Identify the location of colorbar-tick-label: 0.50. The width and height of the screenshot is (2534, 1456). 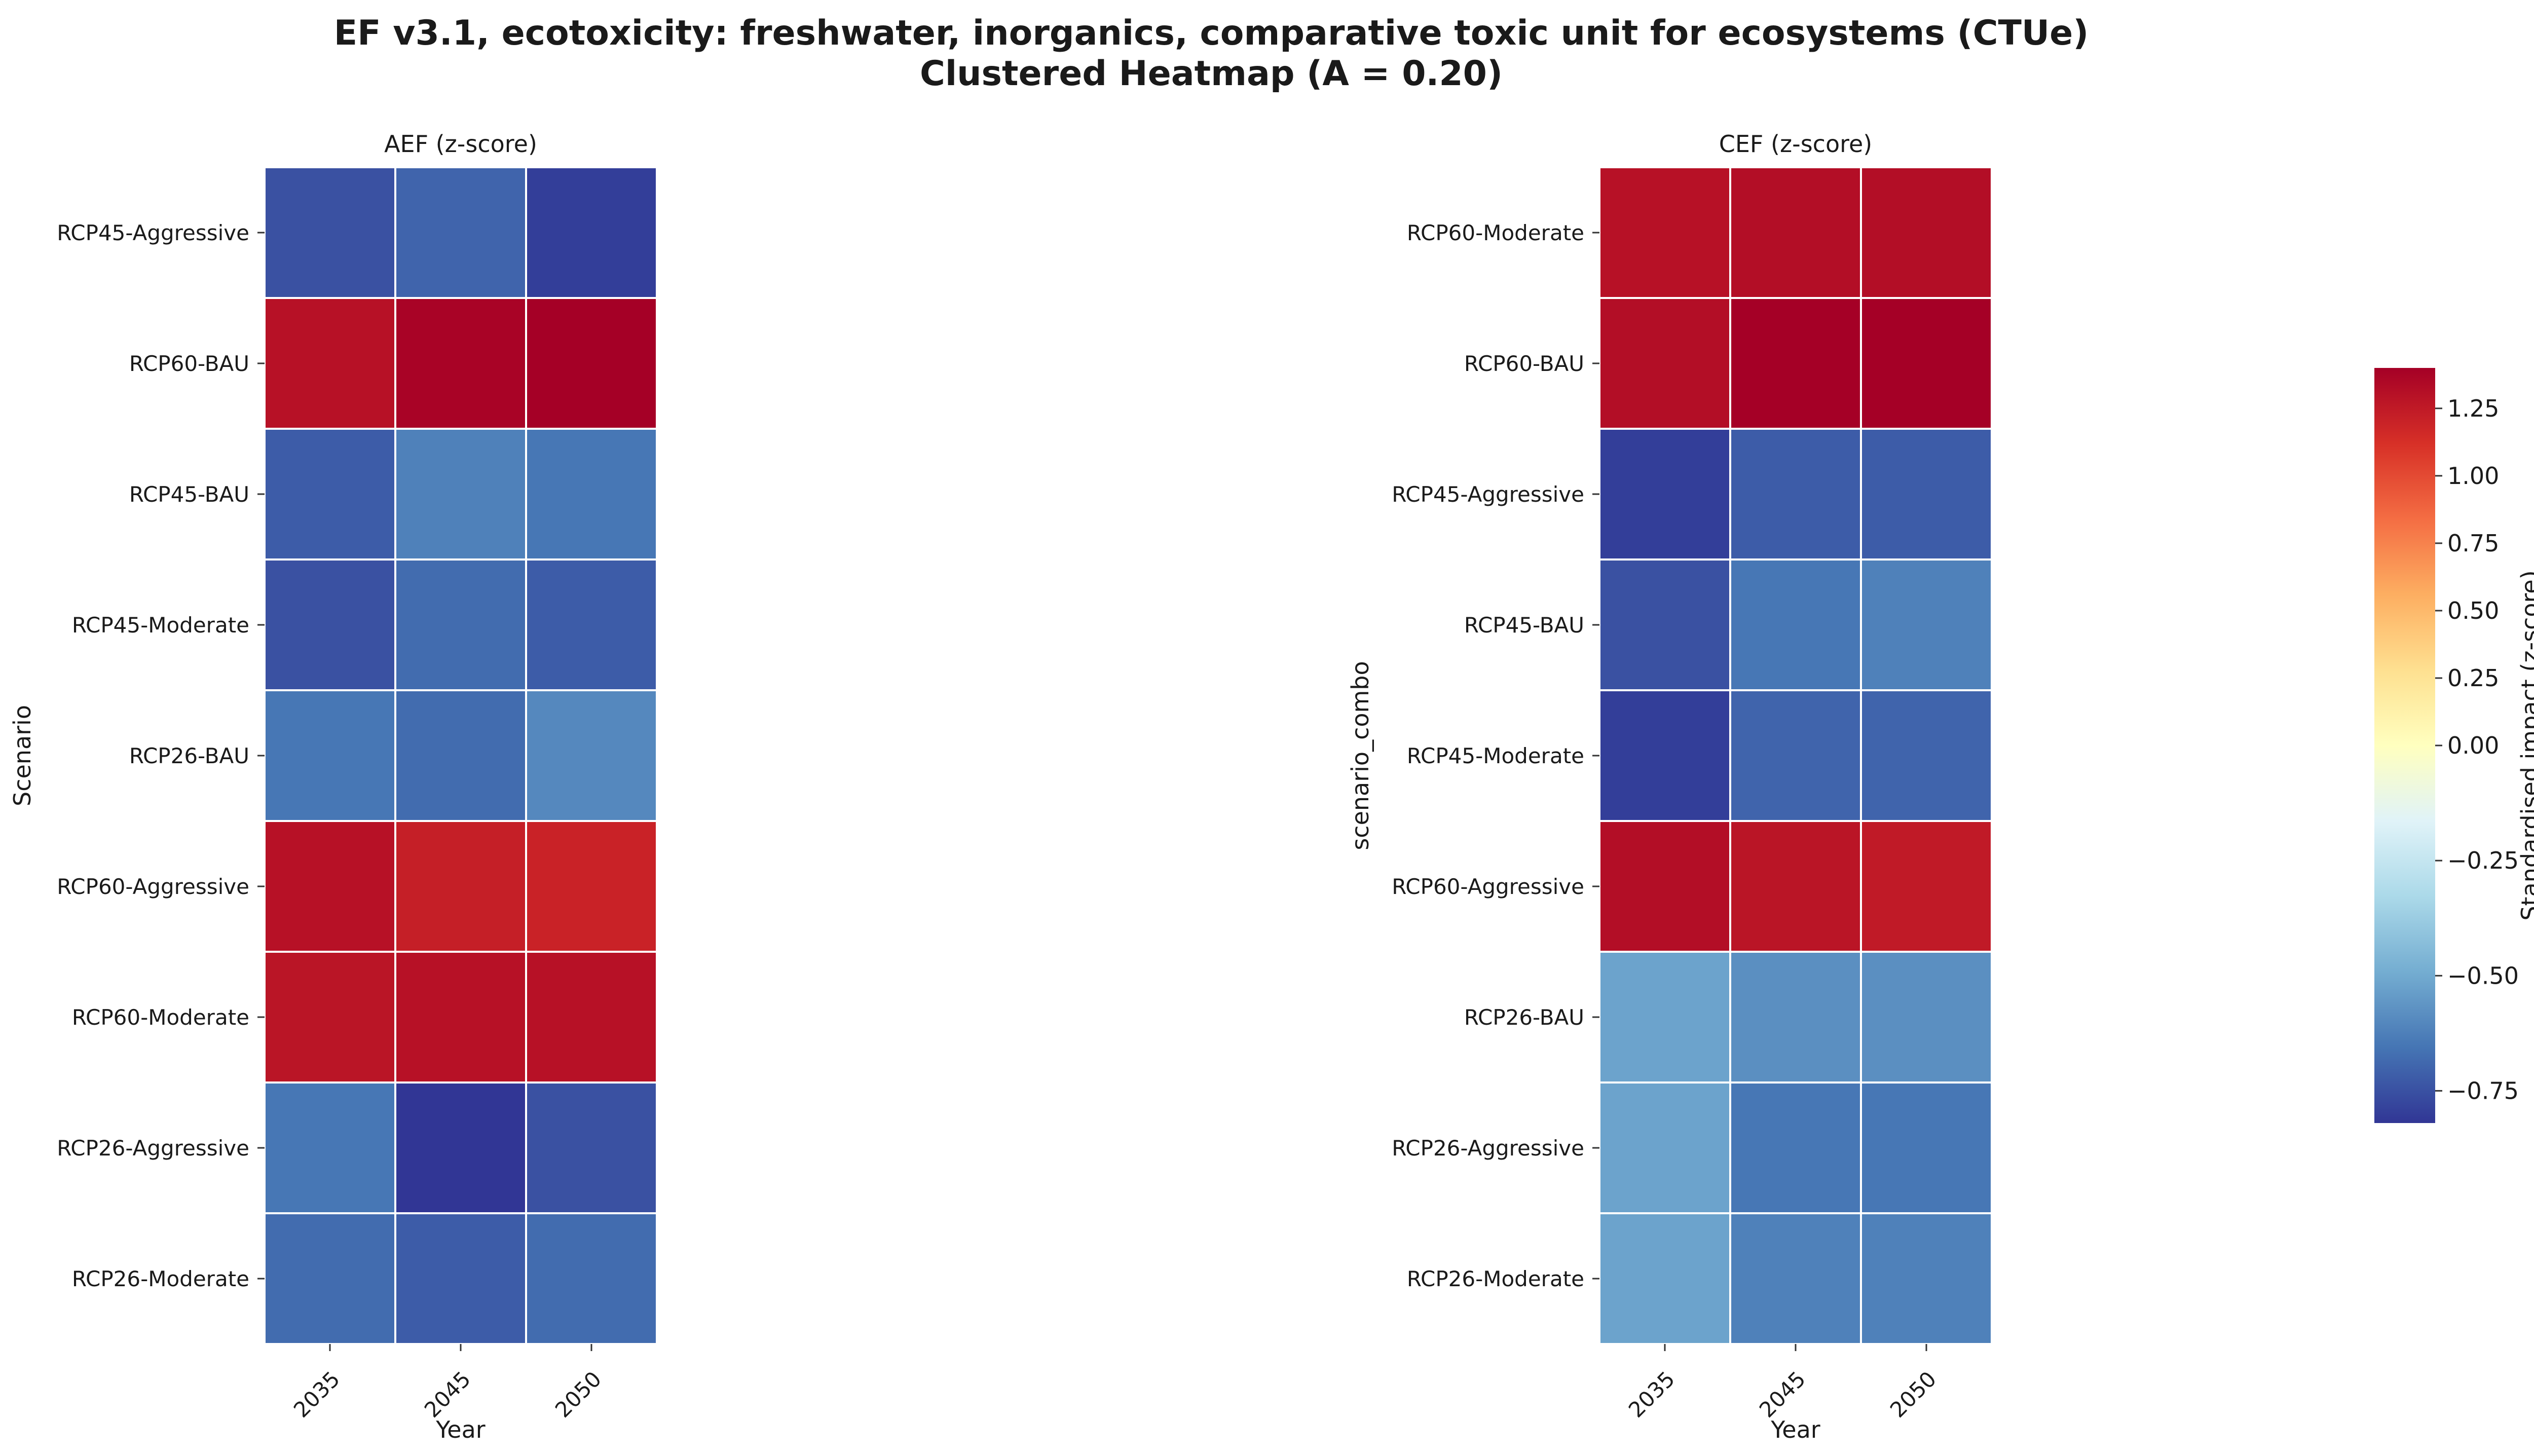
(2473, 610).